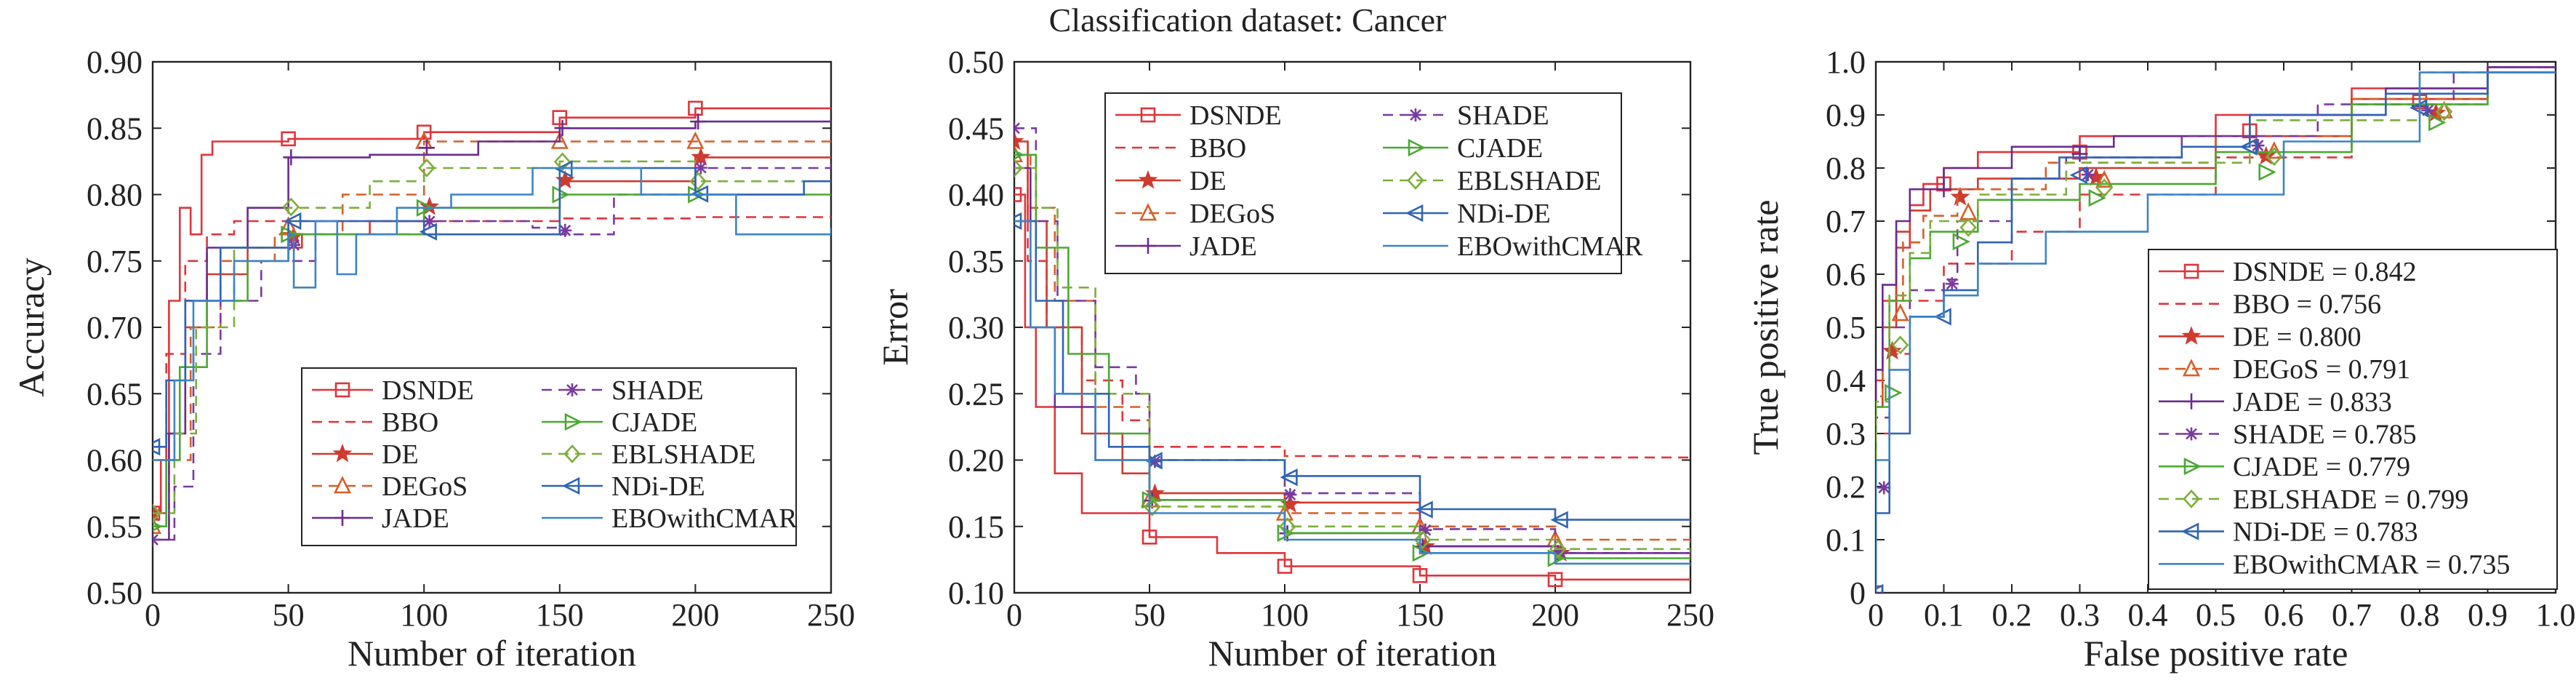 Image resolution: width=2576 pixels, height=683 pixels. What do you see at coordinates (426, 148) in the screenshot?
I see `series-jade-marker` at bounding box center [426, 148].